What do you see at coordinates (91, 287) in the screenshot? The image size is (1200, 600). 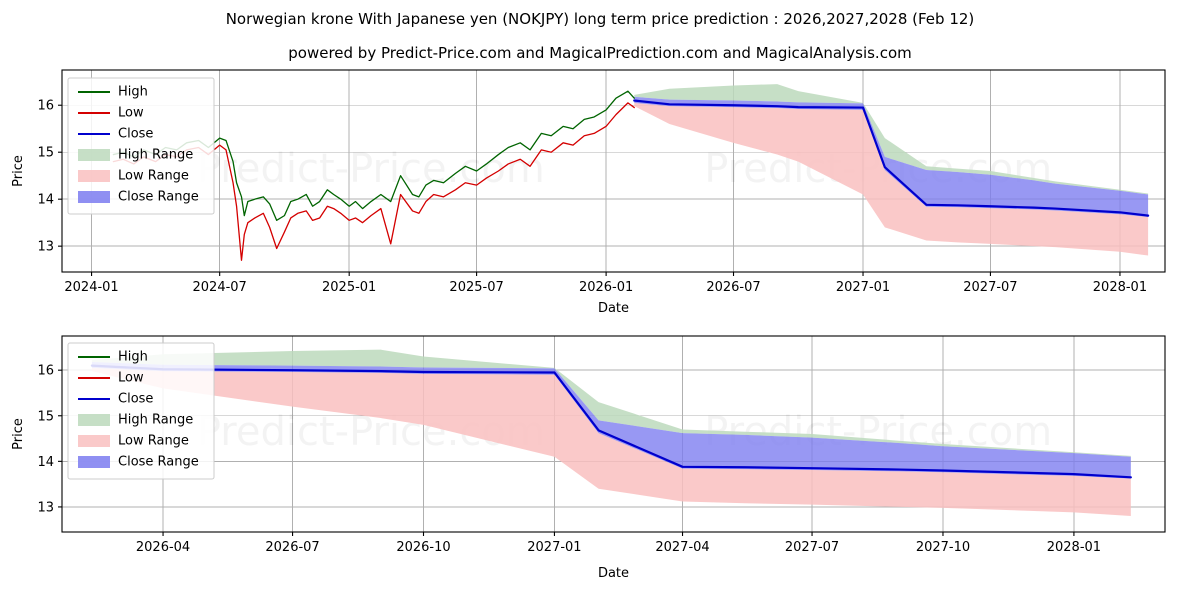 I see `x-tick-label: 2024-01` at bounding box center [91, 287].